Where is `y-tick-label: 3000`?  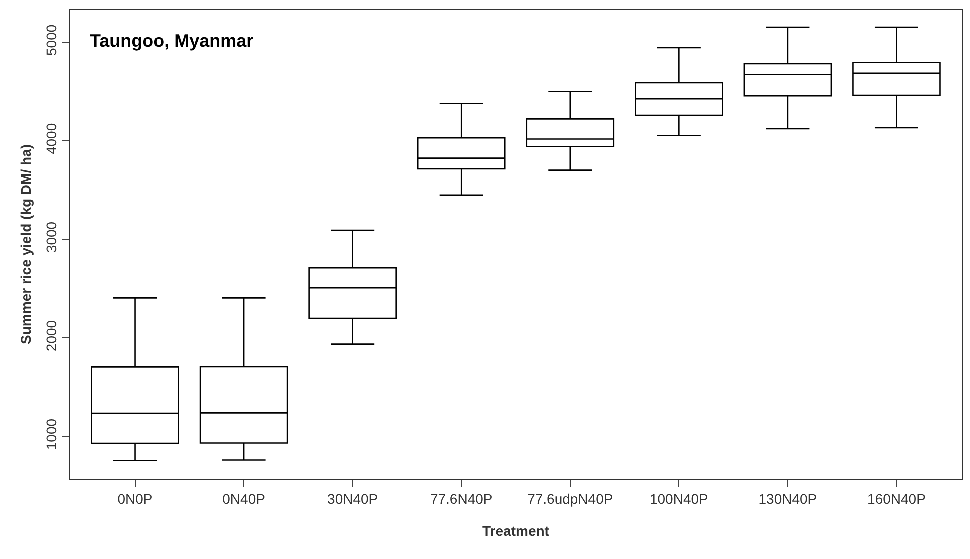 y-tick-label: 3000 is located at coordinates (51, 238).